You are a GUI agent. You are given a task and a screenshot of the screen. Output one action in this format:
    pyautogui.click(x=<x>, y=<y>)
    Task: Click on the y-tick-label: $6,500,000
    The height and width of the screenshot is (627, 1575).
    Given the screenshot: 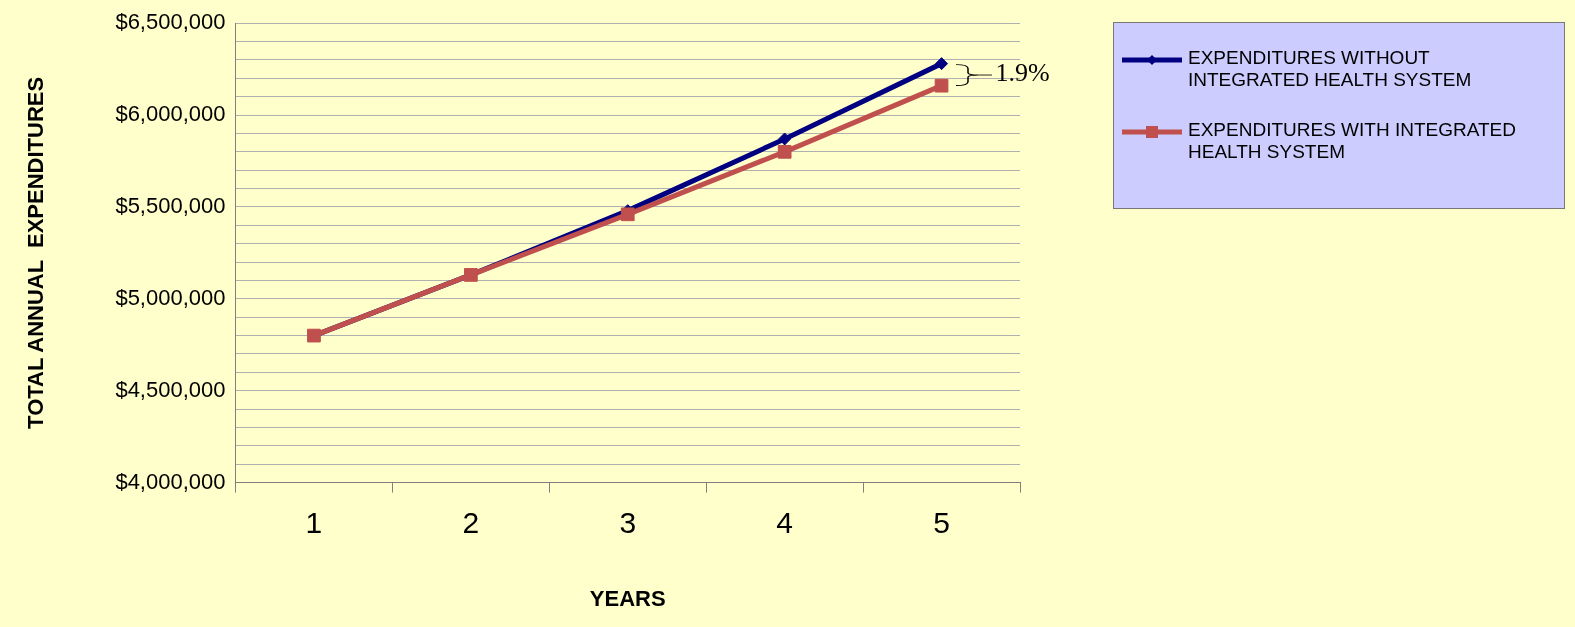 What is the action you would take?
    pyautogui.click(x=170, y=22)
    